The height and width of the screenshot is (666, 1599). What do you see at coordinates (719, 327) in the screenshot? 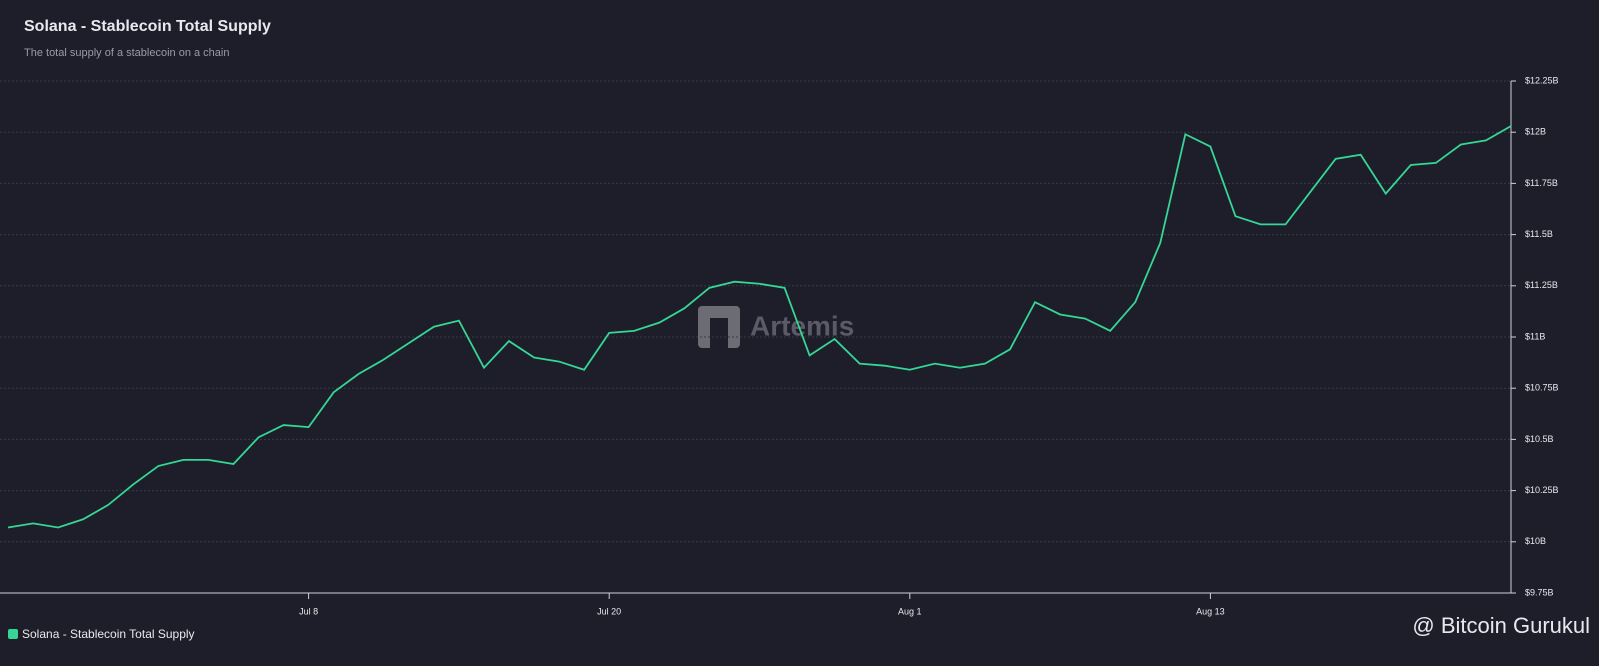
I see `watermark-logo` at bounding box center [719, 327].